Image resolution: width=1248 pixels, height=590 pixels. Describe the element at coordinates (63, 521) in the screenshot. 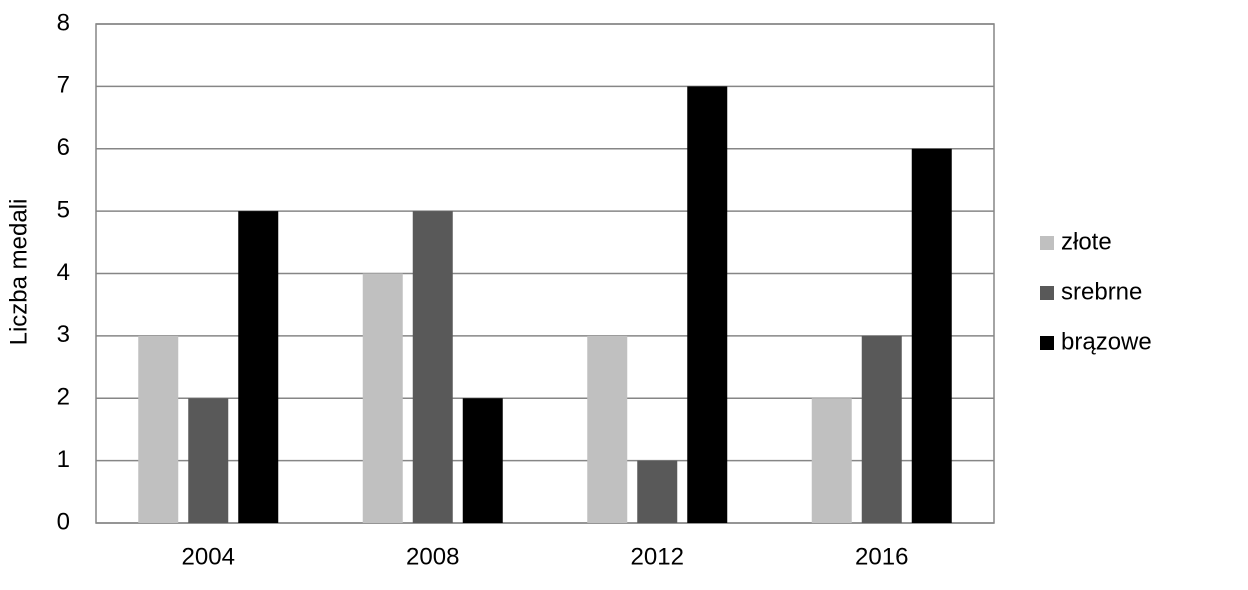

I see `y-tick-label: 0` at that location.